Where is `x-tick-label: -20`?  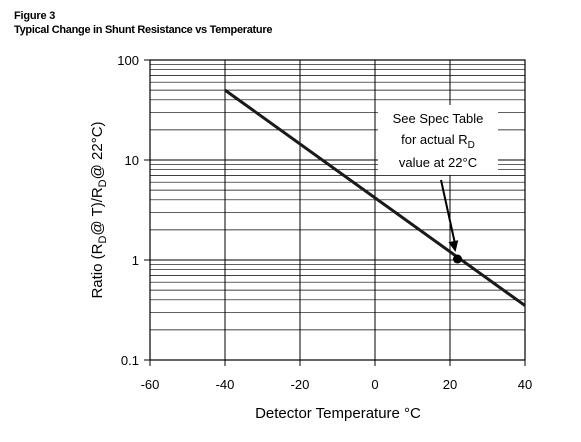
x-tick-label: -20 is located at coordinates (300, 384).